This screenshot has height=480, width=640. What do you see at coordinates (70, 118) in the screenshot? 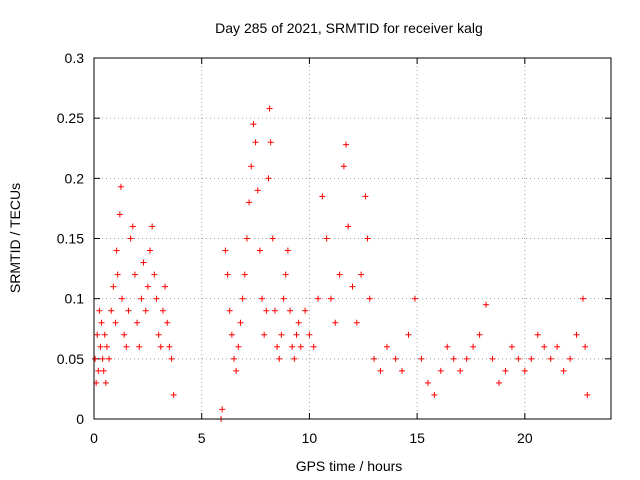
I see `y-tick-label: 0.25` at bounding box center [70, 118].